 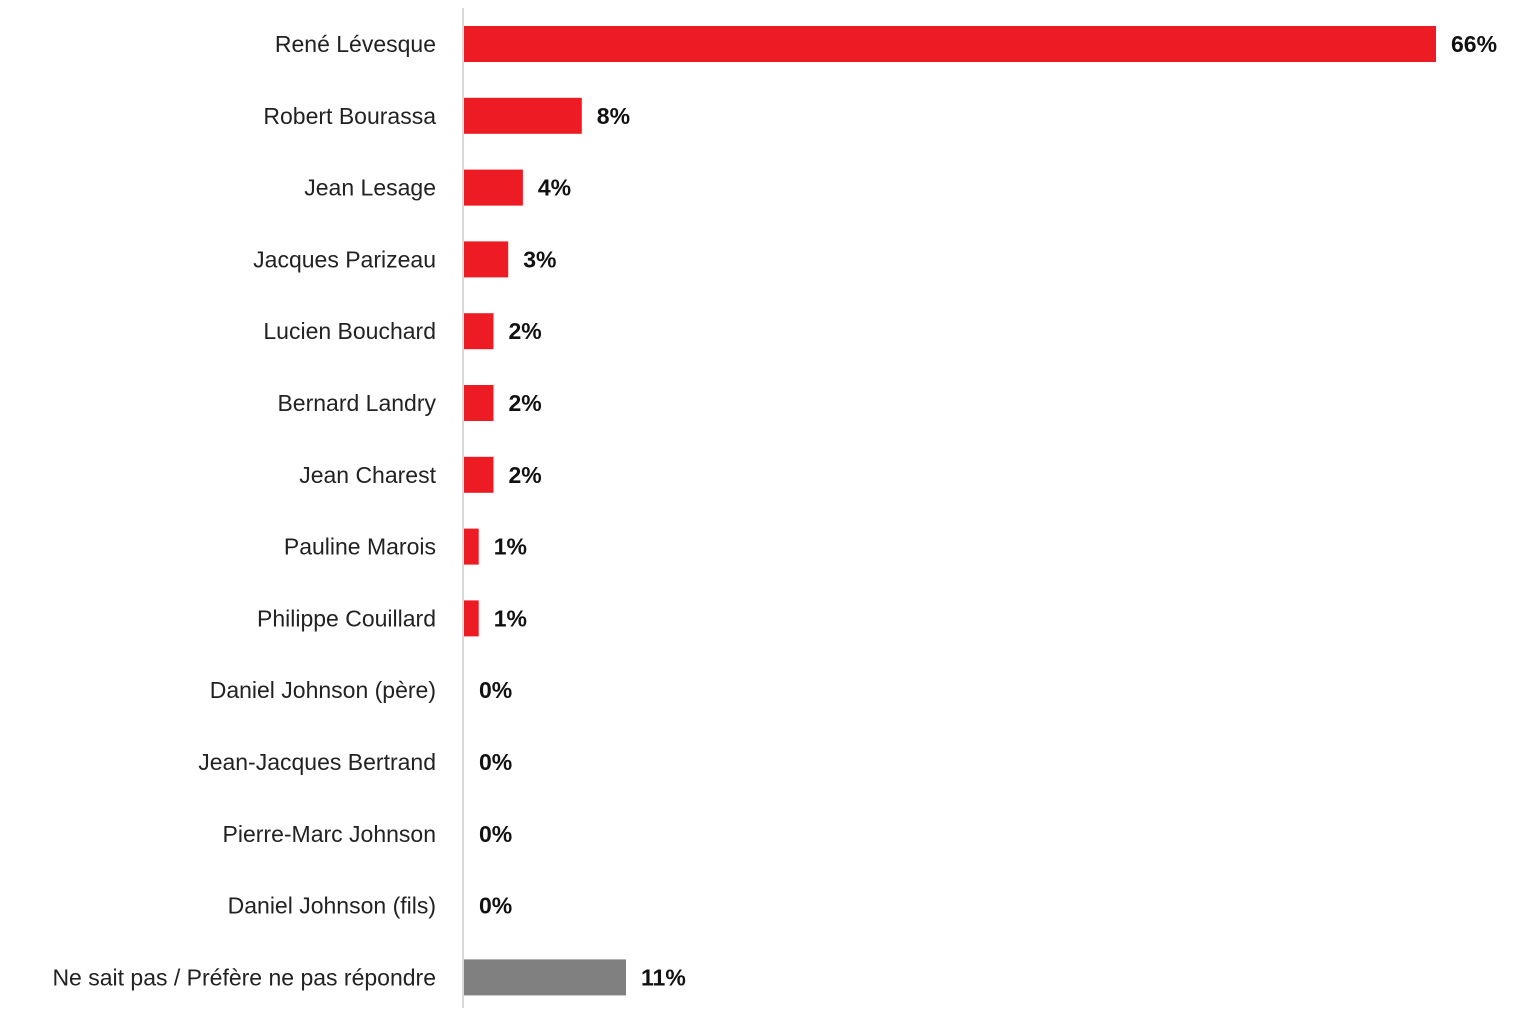 What do you see at coordinates (370, 188) in the screenshot?
I see `category-label: Jean Lesage` at bounding box center [370, 188].